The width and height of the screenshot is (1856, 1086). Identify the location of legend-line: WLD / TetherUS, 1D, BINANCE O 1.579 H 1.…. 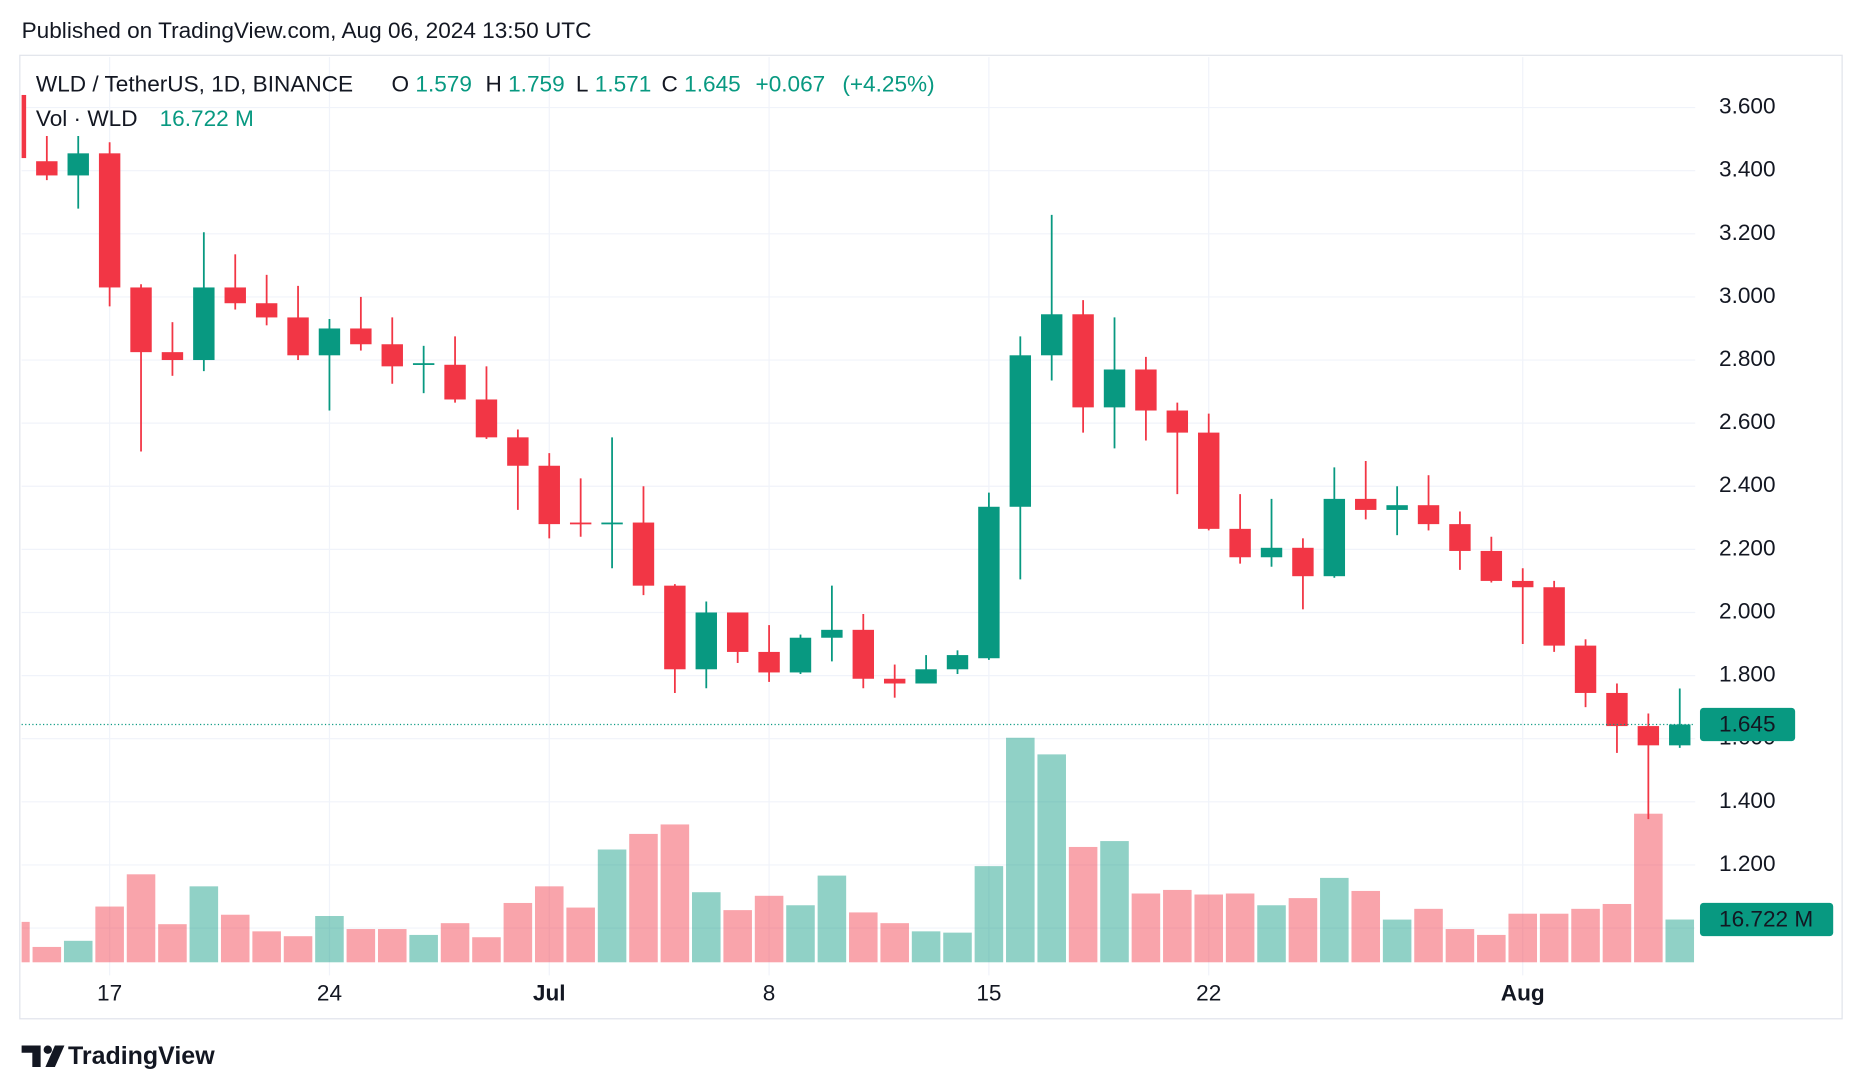
(485, 84).